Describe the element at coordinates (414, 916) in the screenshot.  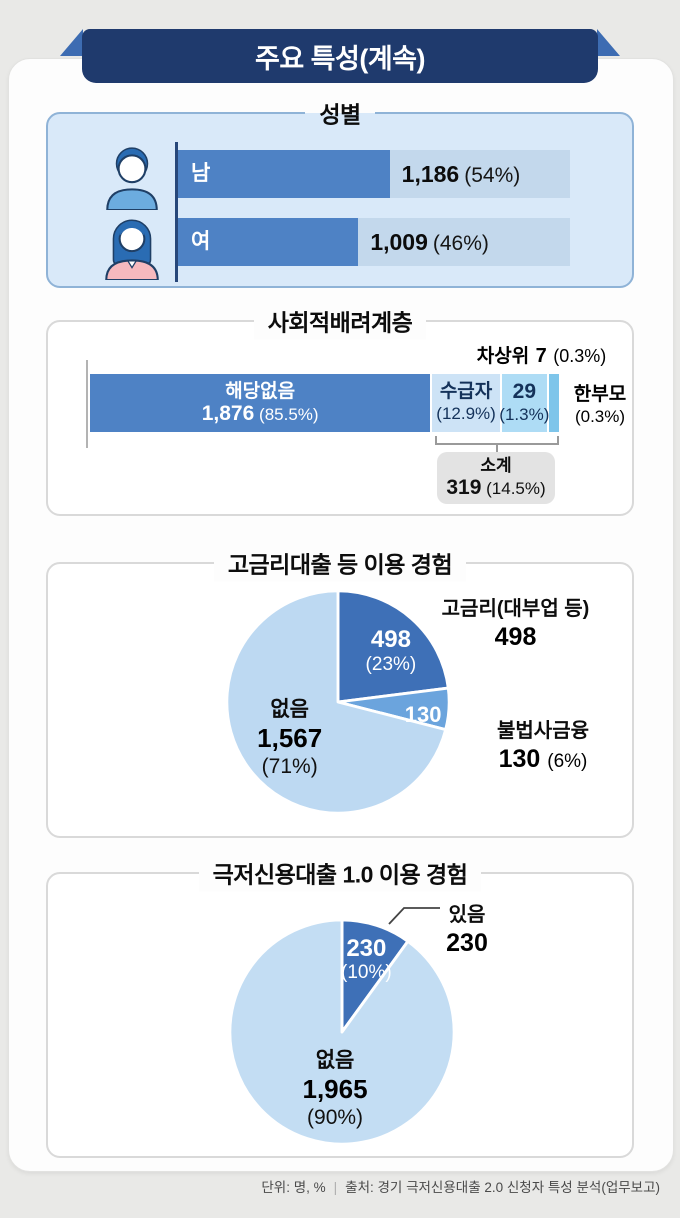
I see `pie2-callout-line` at that location.